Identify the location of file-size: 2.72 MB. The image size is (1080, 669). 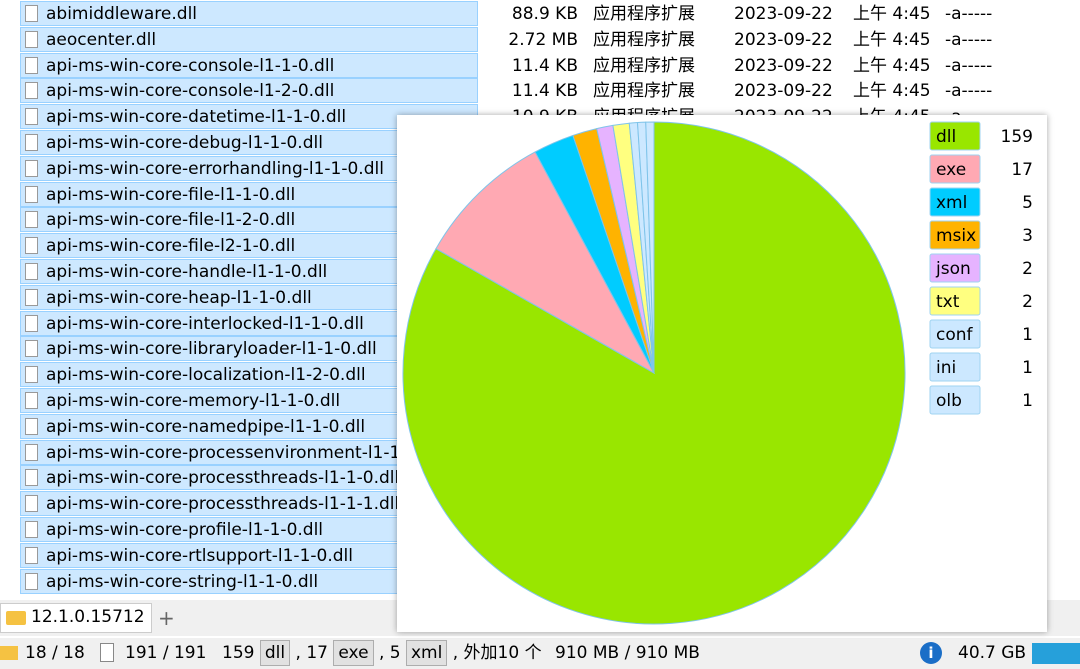
(543, 39).